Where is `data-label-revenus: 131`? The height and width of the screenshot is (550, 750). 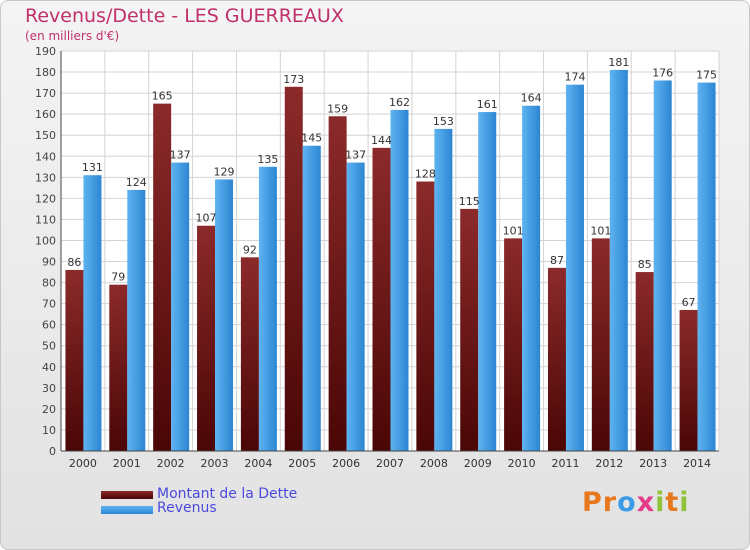 data-label-revenus: 131 is located at coordinates (92, 167).